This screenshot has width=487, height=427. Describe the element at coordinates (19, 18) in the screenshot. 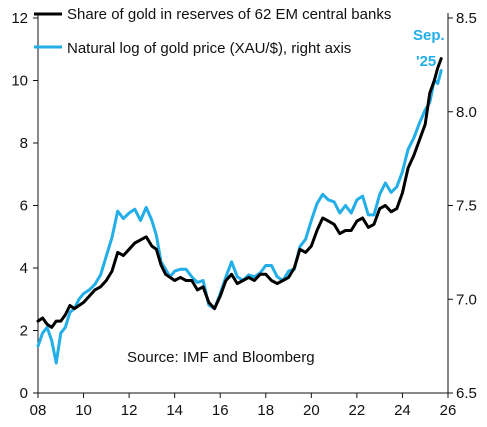

I see `y-left-tick-label: 12` at that location.